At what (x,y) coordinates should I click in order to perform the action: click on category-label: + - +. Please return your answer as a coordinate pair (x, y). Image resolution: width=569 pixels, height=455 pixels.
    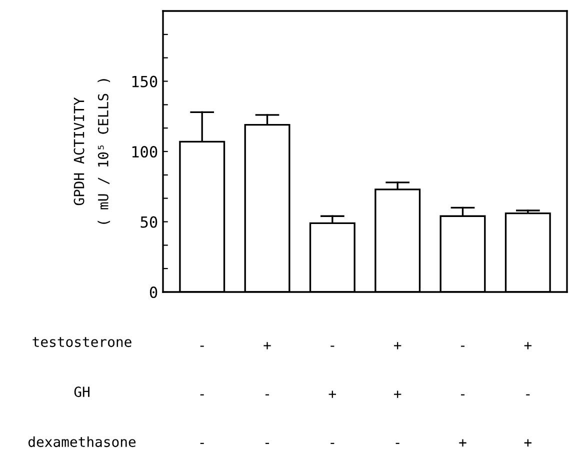
    Looking at the image, I should click on (528, 394).